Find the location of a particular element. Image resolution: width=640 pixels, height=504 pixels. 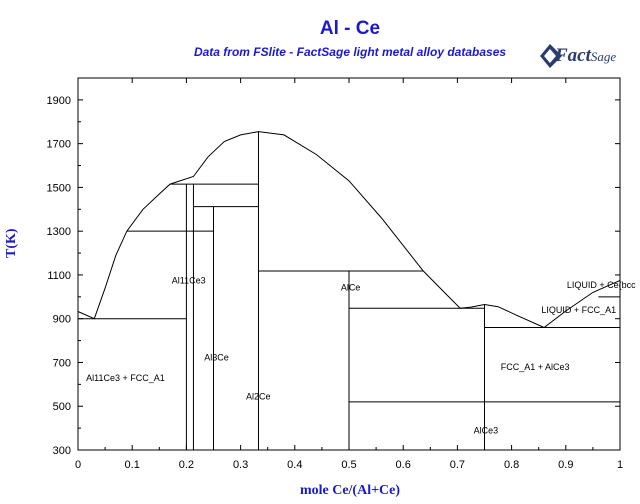

x-tick-label: 0.2 is located at coordinates (186, 465).